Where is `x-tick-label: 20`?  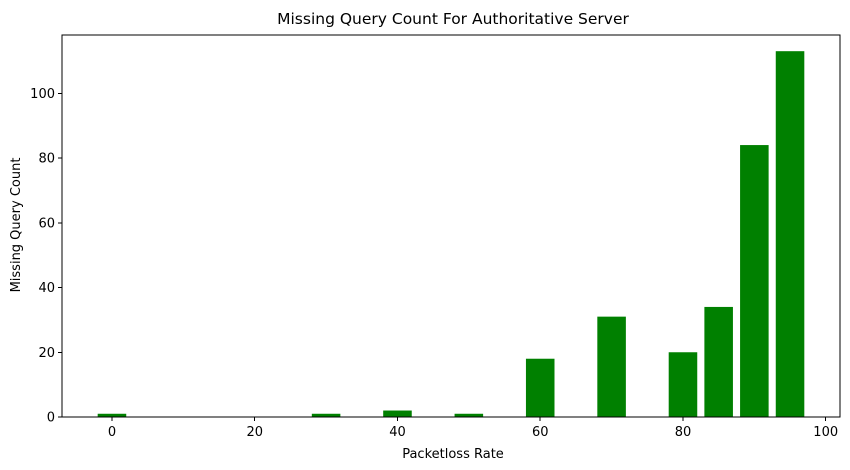
x-tick-label: 20 is located at coordinates (254, 432).